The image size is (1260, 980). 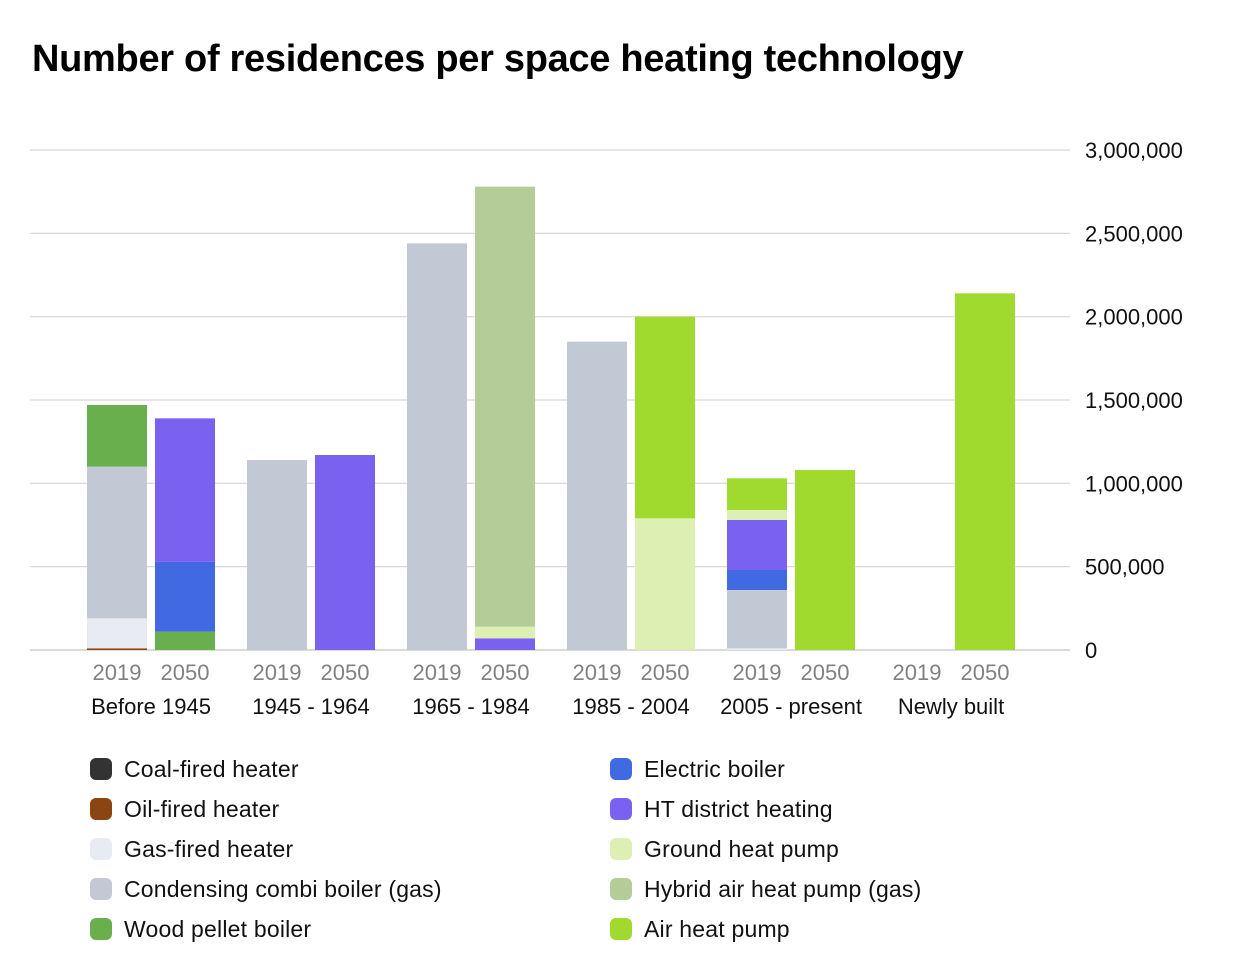 What do you see at coordinates (791, 706) in the screenshot?
I see `x-group-label: 2005 - present` at bounding box center [791, 706].